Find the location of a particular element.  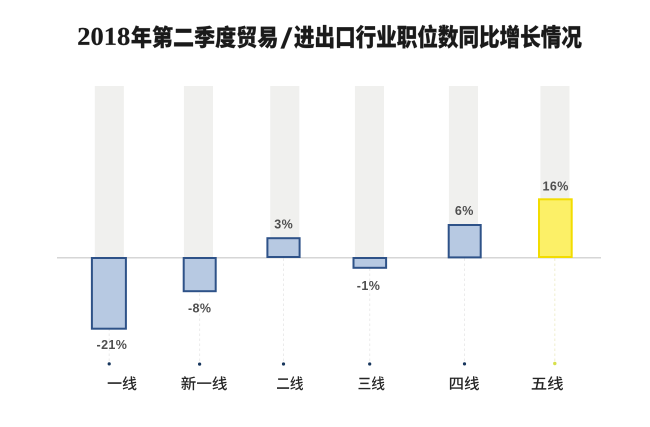

svg-text: 6% is located at coordinates (464, 211).